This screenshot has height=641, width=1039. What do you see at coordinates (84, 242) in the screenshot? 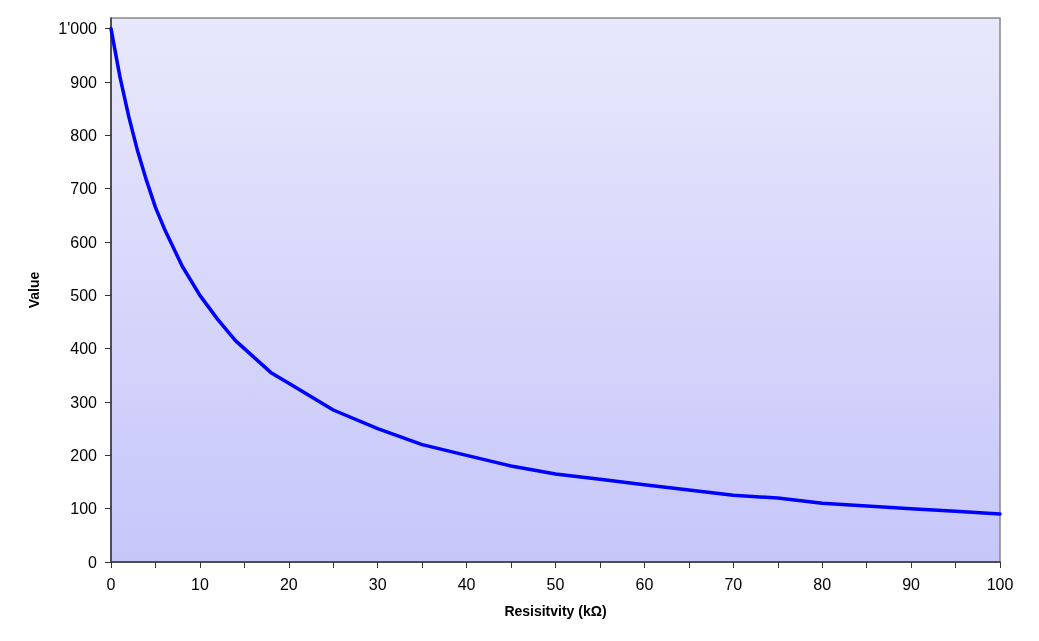
I see `y-tick-label: 600` at bounding box center [84, 242].